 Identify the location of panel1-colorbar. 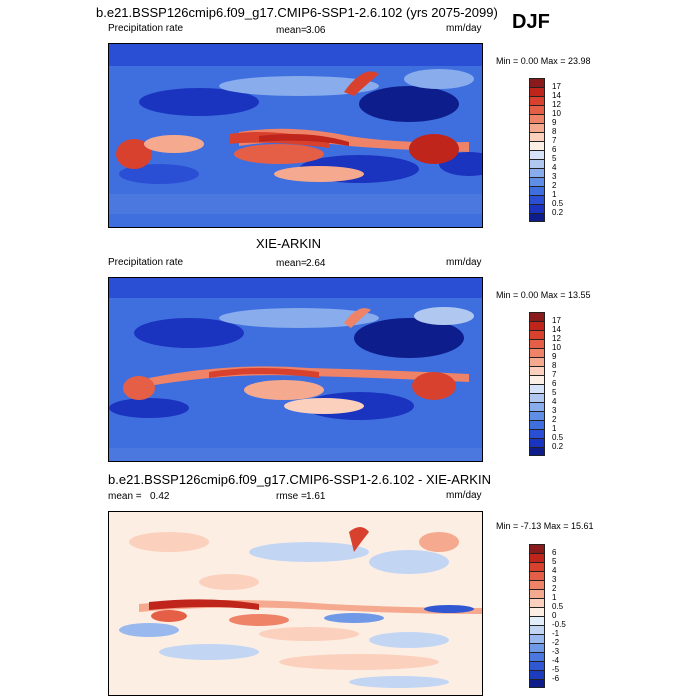
(537, 150).